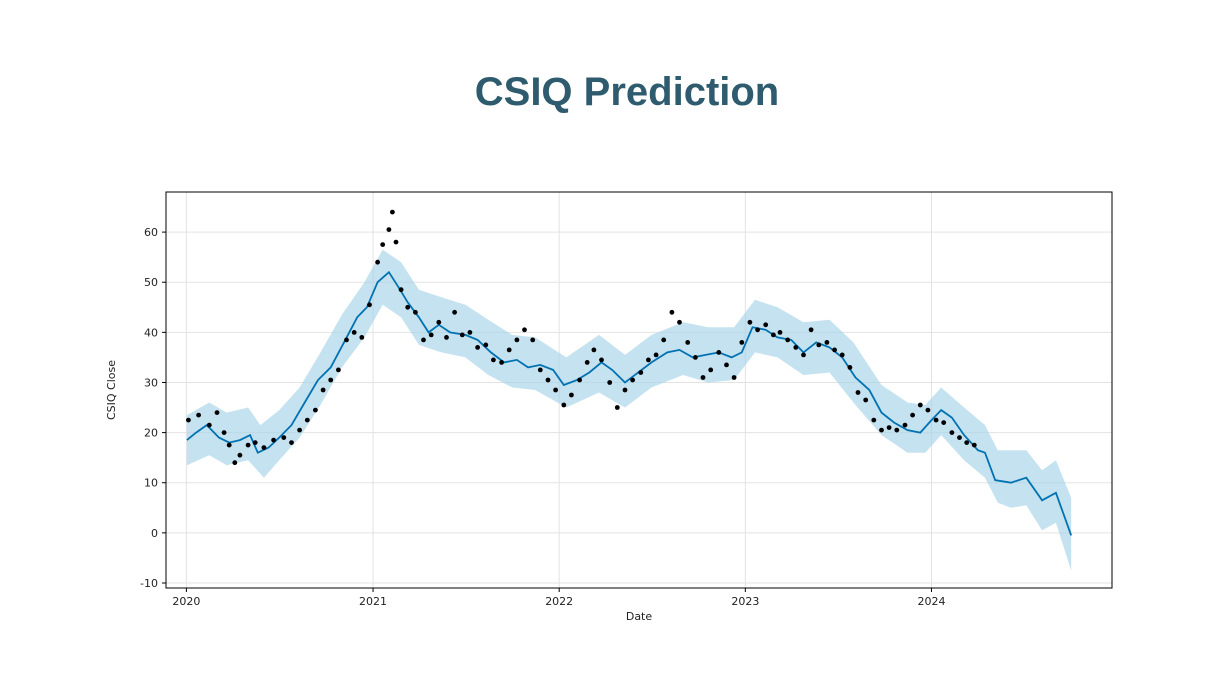 This screenshot has height=683, width=1217. Describe the element at coordinates (373, 601) in the screenshot. I see `x-tick-label: 2021` at that location.